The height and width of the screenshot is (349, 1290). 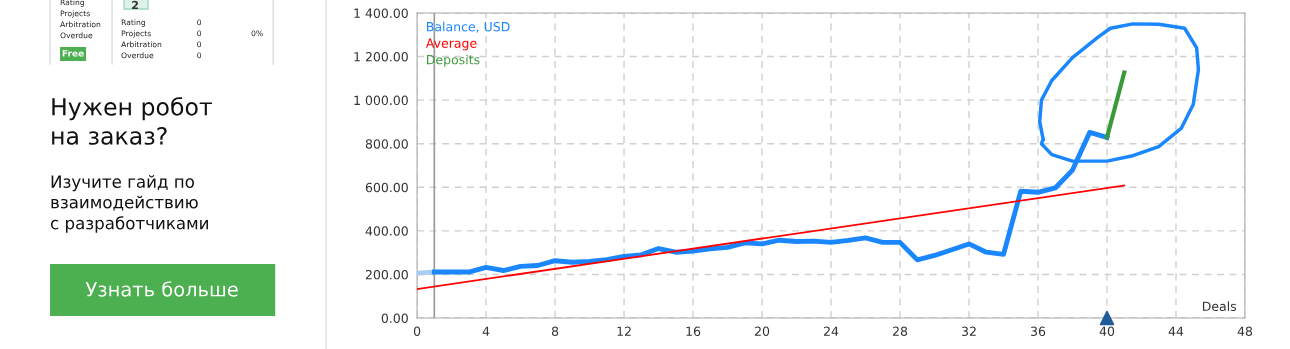 What do you see at coordinates (161, 289) in the screenshot?
I see `text: Узнать больше` at bounding box center [161, 289].